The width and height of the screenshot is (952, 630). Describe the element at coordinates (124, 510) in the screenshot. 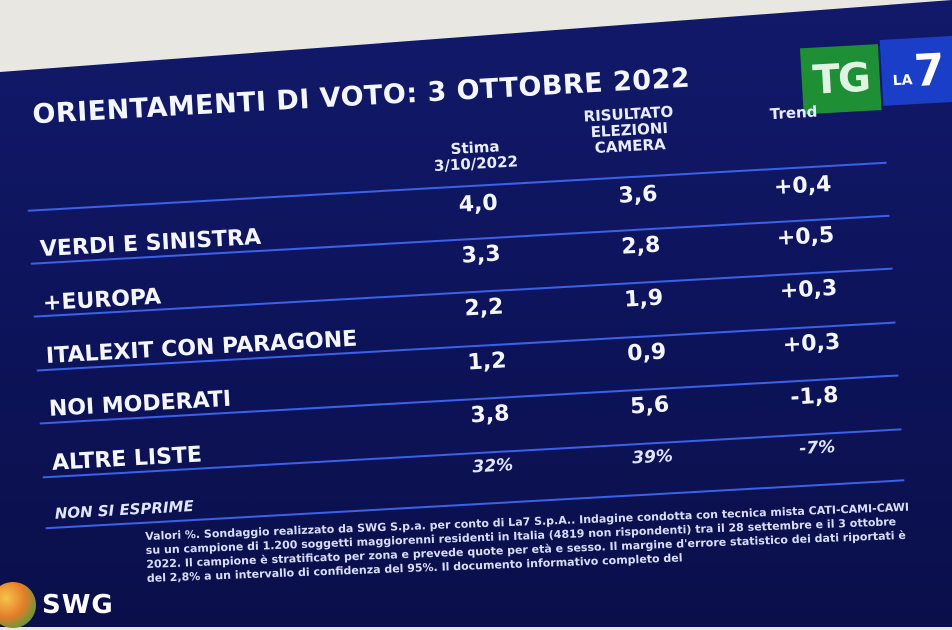

I see `no-opinion-label: NON SI ESPRIME` at that location.